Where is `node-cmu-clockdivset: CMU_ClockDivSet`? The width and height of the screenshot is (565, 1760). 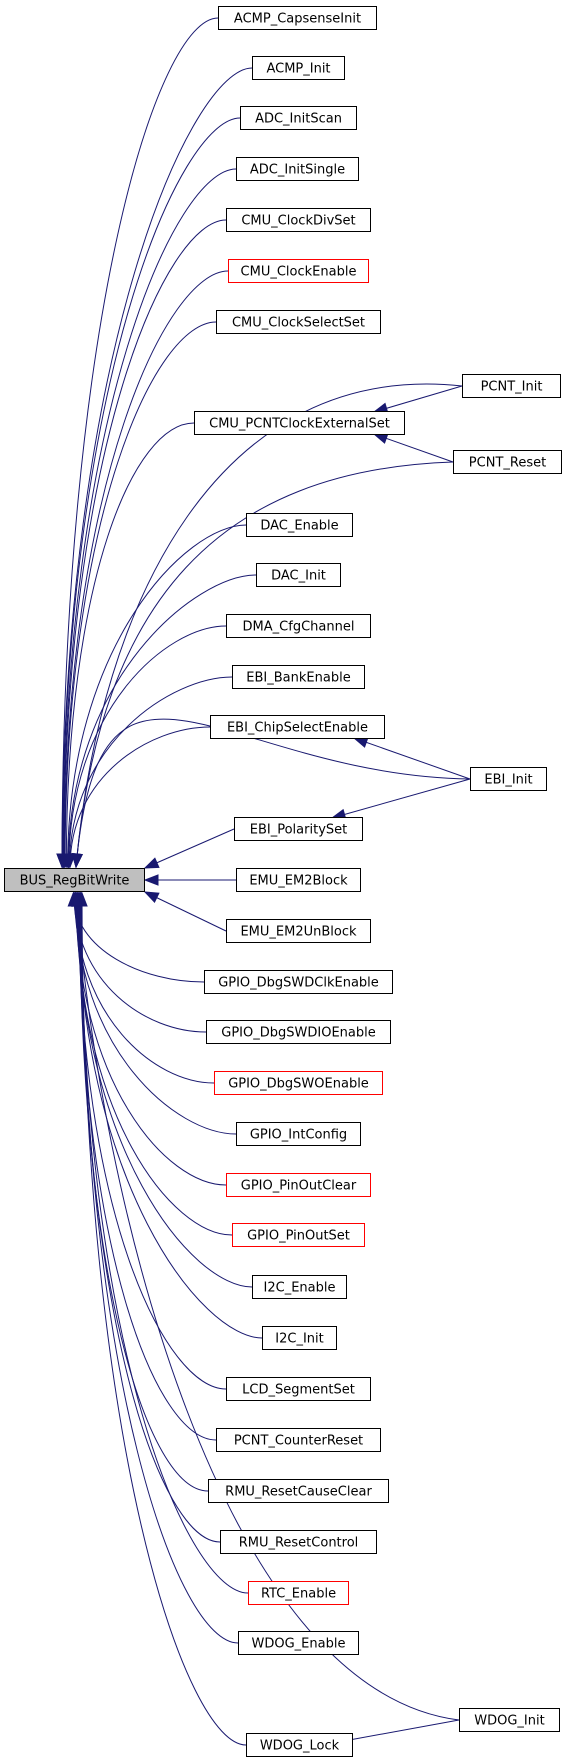
node-cmu-clockdivset: CMU_ClockDivSet is located at coordinates (299, 220).